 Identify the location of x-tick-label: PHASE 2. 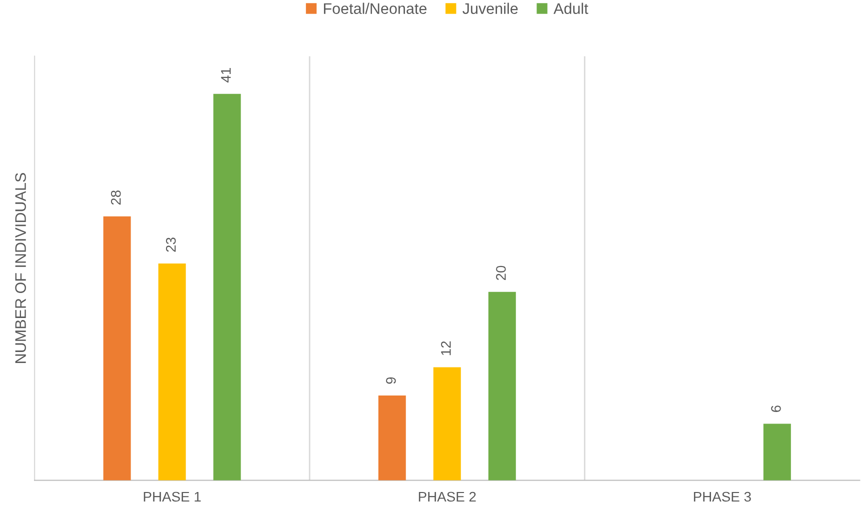
(447, 497).